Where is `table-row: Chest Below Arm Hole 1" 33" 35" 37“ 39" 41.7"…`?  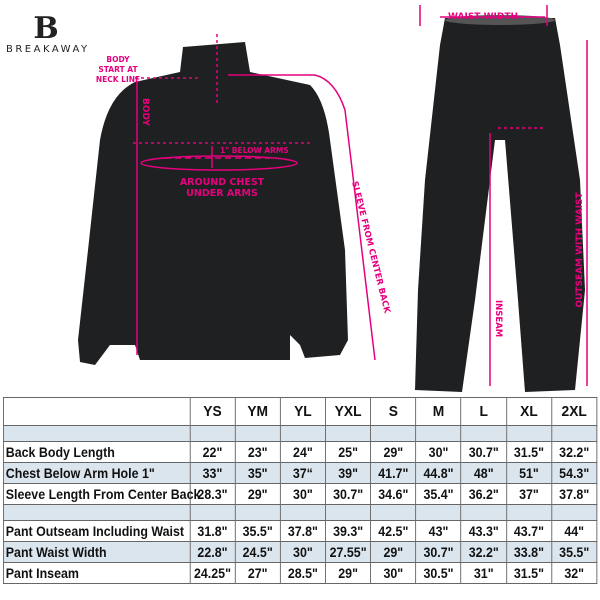 table-row: Chest Below Arm Hole 1" 33" 35" 37“ 39" 41.7"… is located at coordinates (300, 473).